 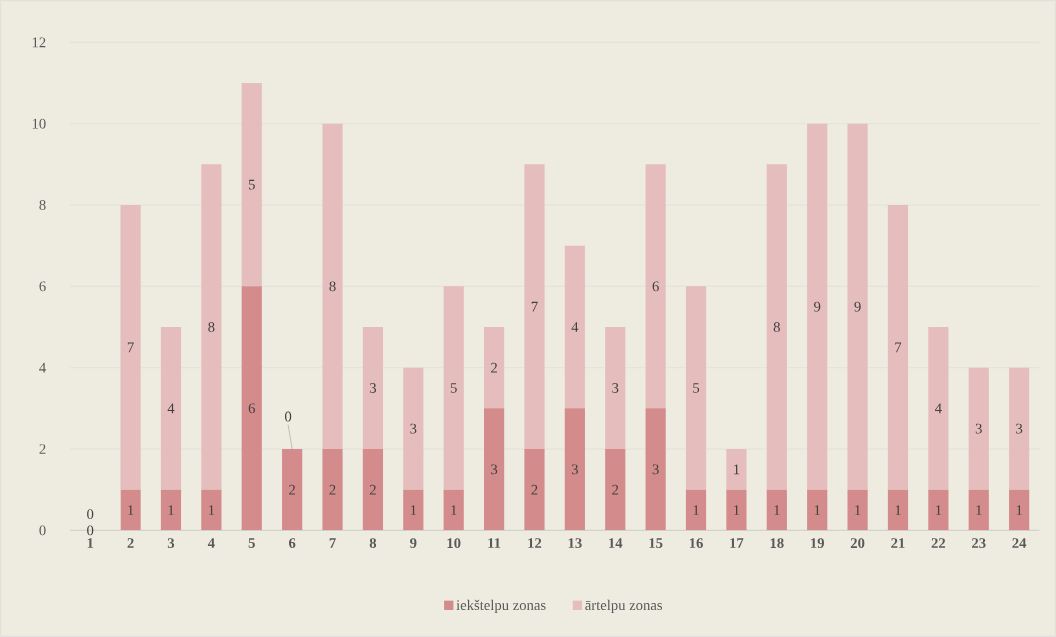 I want to click on x-tick-label: 24, so click(x=1019, y=543).